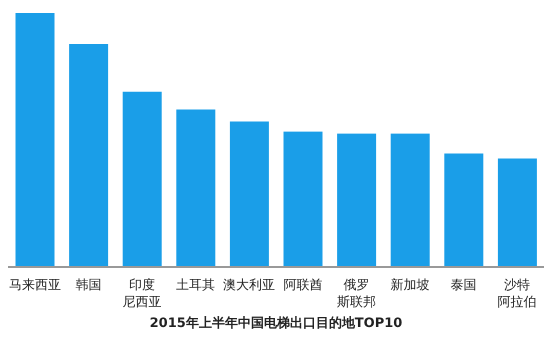 The height and width of the screenshot is (338, 552). What do you see at coordinates (410, 285) in the screenshot?
I see `x-tick-label: 新加坡` at bounding box center [410, 285].